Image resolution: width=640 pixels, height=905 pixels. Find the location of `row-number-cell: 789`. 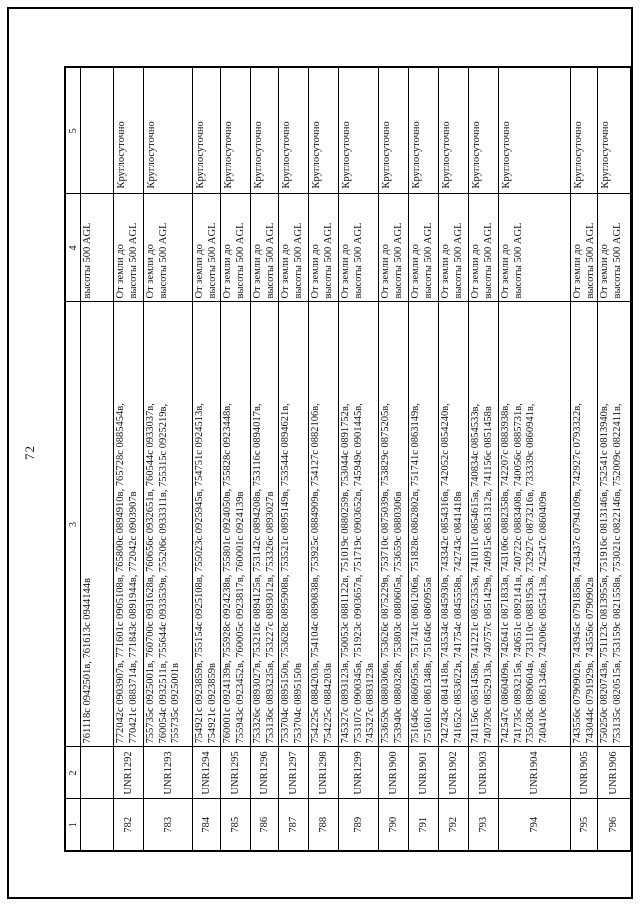

row-number-cell: 789 is located at coordinates (358, 825).